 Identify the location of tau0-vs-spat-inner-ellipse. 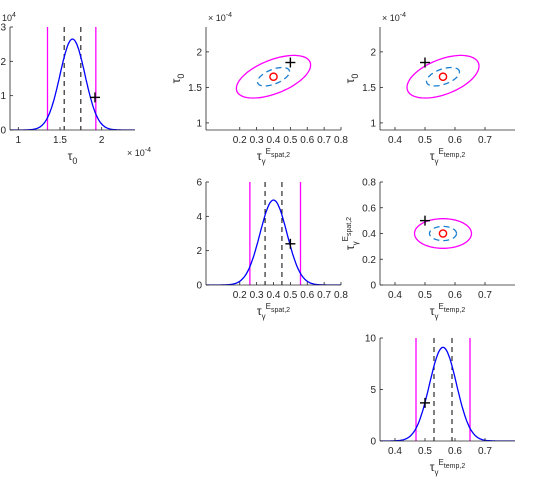
(273, 76).